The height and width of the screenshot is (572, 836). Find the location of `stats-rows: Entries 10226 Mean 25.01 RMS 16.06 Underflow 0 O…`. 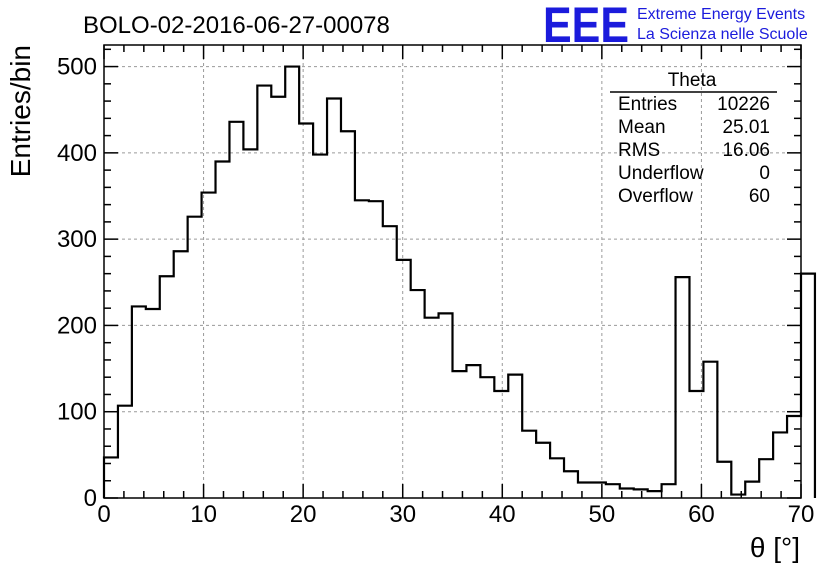

stats-rows: Entries 10226 Mean 25.01 RMS 16.06 Underflow 0 O… is located at coordinates (694, 150).